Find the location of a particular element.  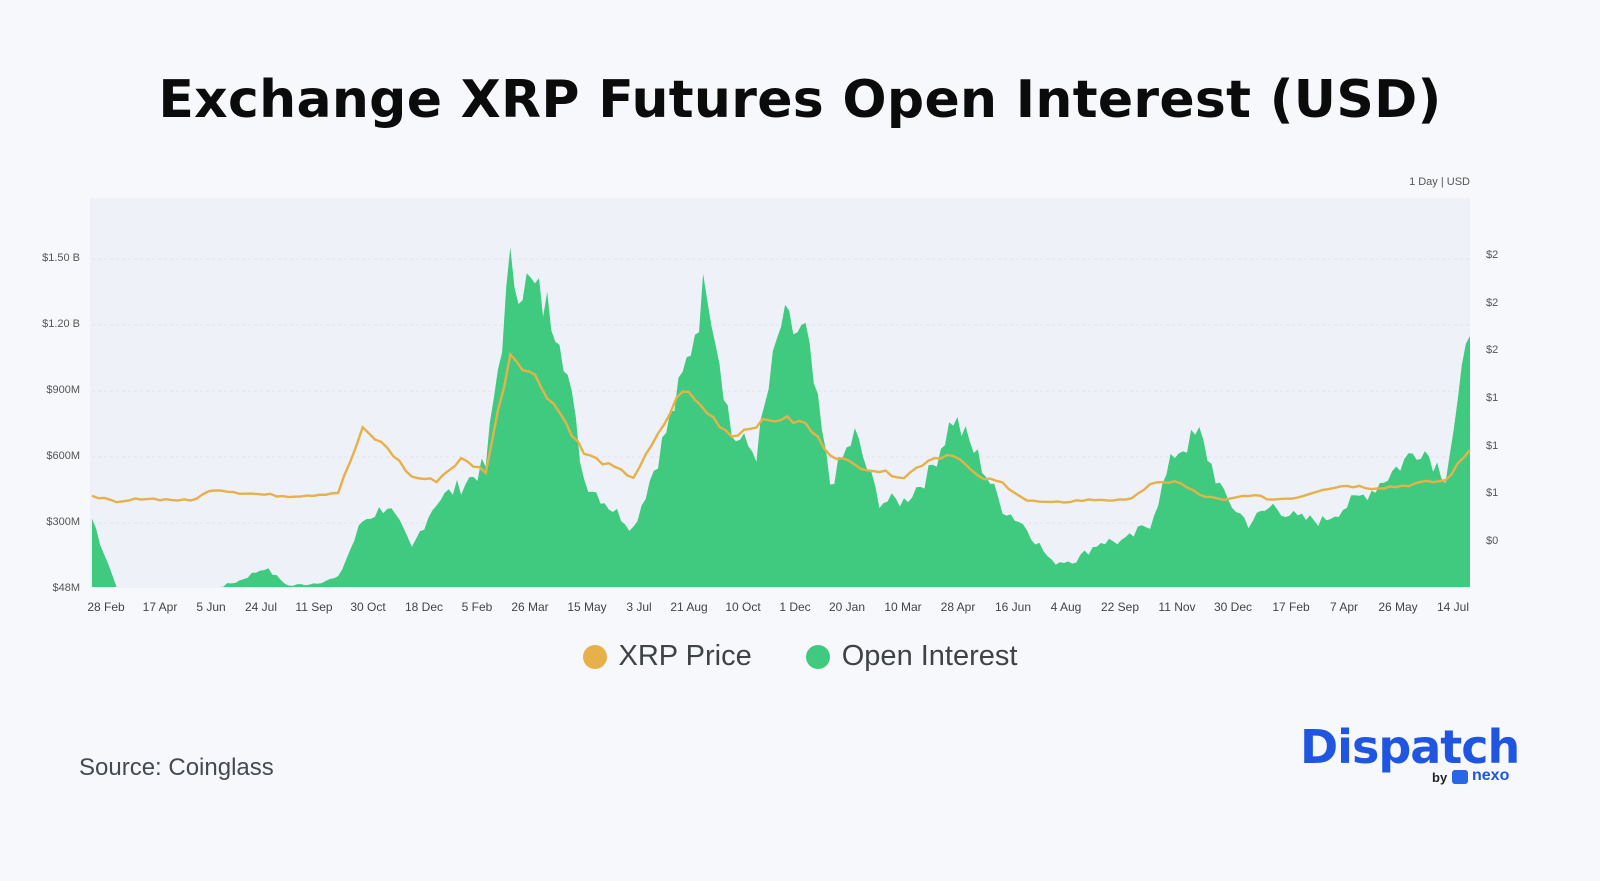

y-left-tick: $600M is located at coordinates (63, 456).